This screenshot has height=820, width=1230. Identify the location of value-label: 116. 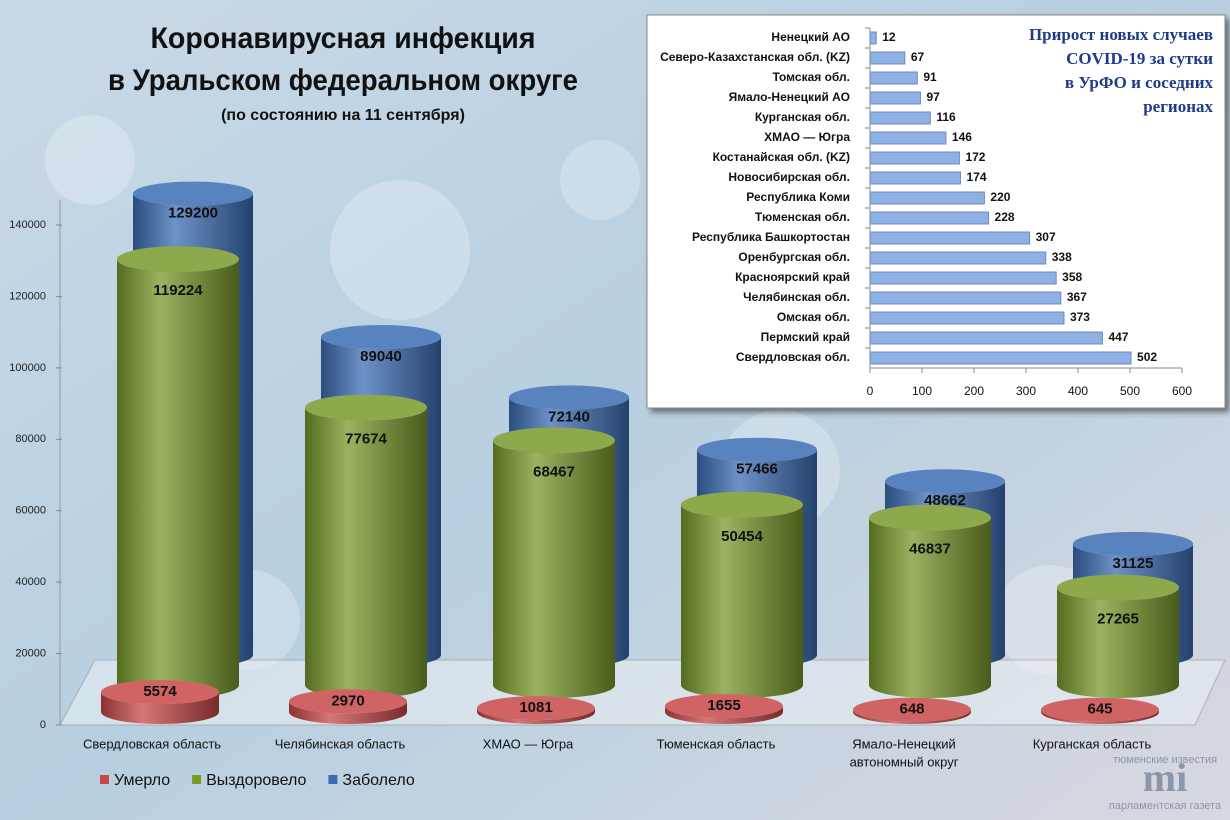
(946, 117).